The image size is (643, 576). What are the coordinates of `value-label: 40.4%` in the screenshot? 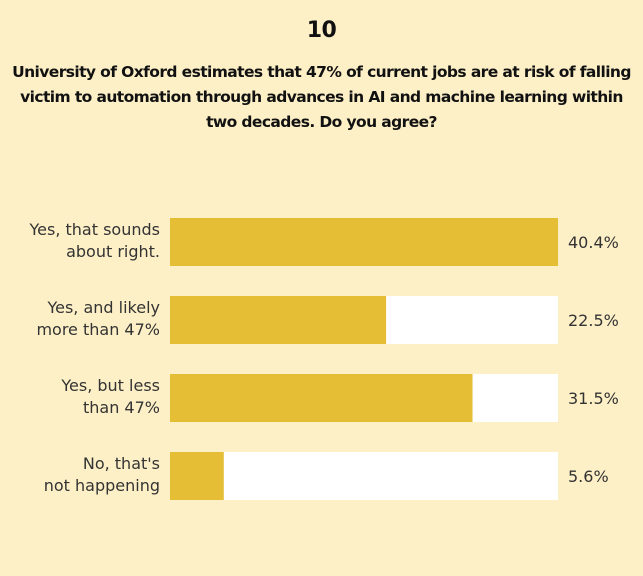 It's located at (593, 242).